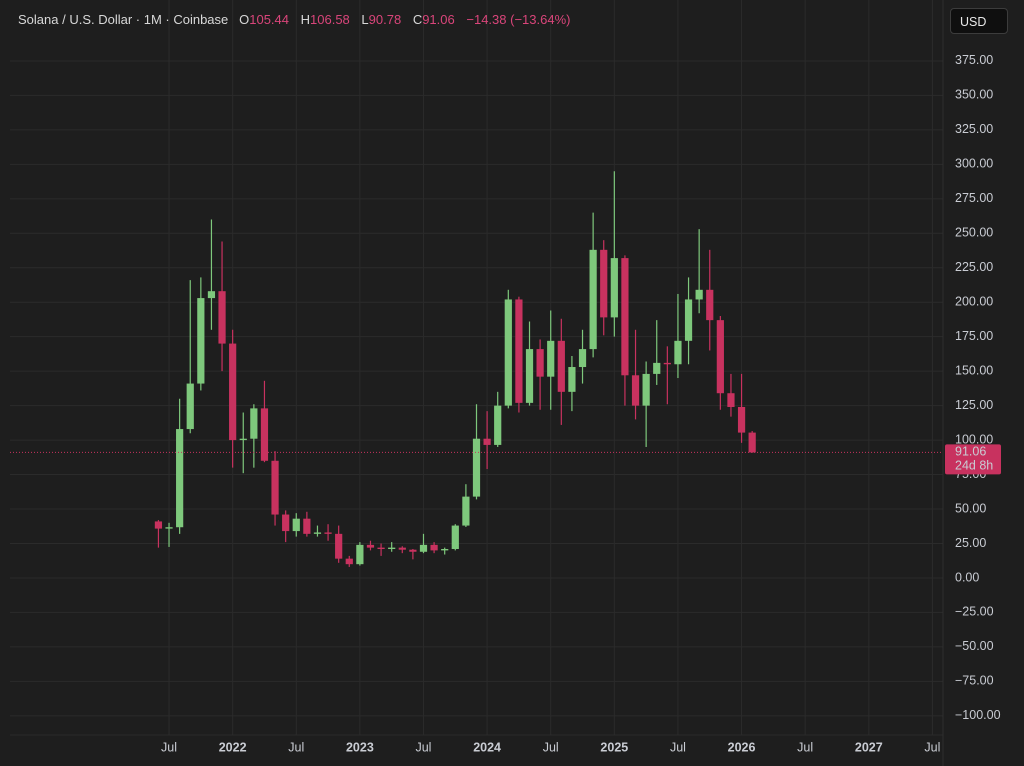 This screenshot has width=1024, height=766. Describe the element at coordinates (244, 19) in the screenshot. I see `legend-key: O` at that location.